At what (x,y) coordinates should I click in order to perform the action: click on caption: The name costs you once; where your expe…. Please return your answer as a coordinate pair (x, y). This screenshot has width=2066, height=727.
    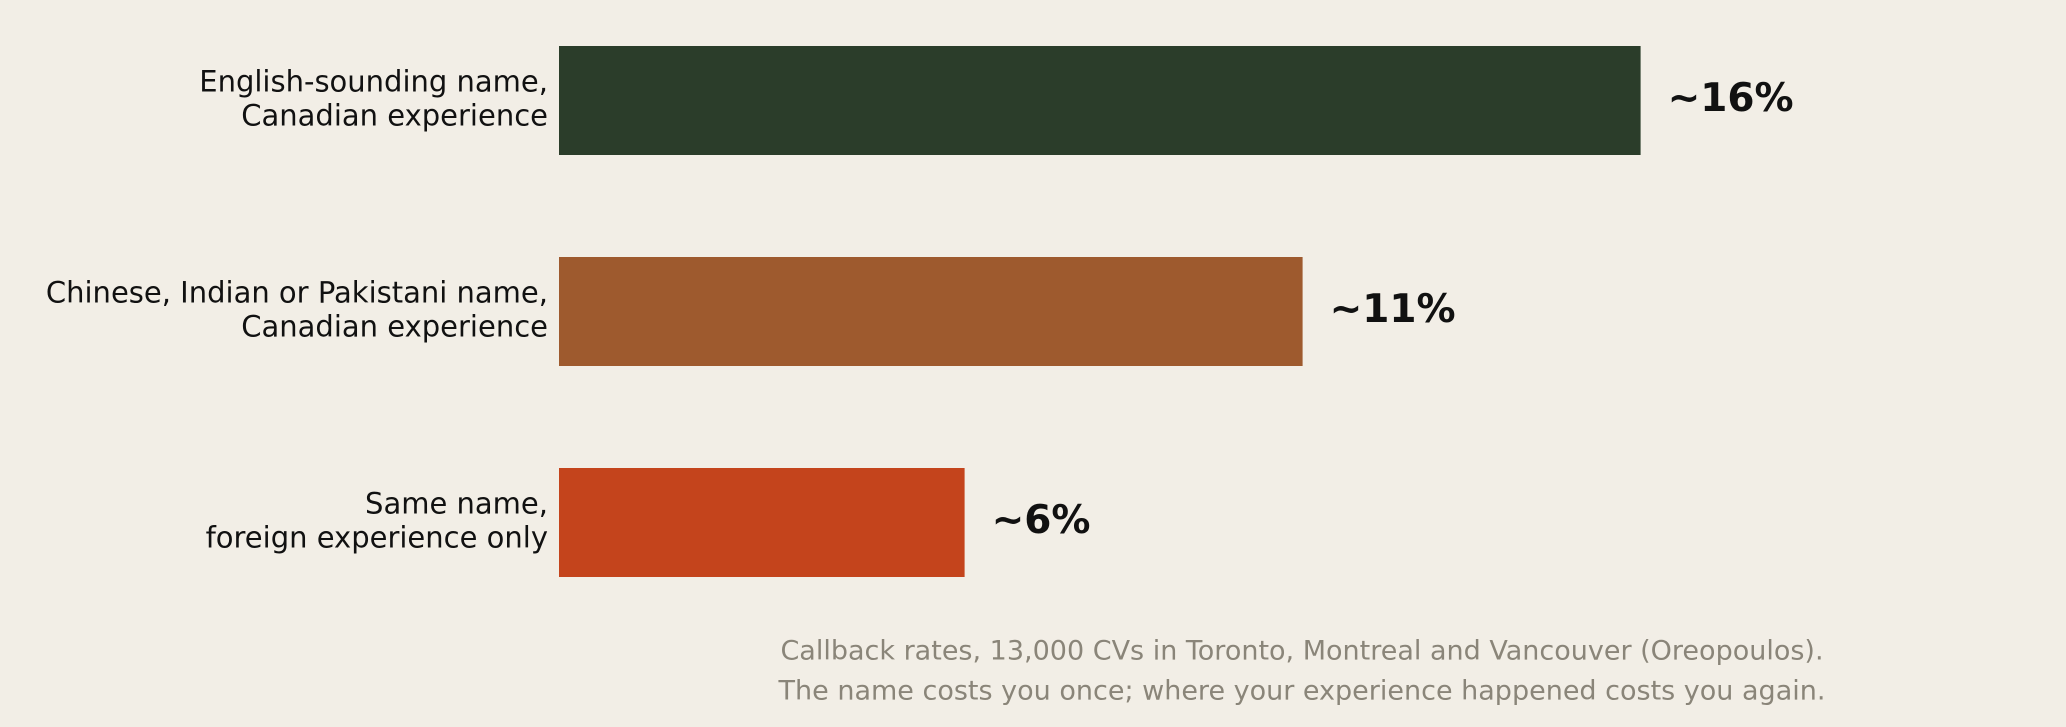
    Looking at the image, I should click on (1302, 691).